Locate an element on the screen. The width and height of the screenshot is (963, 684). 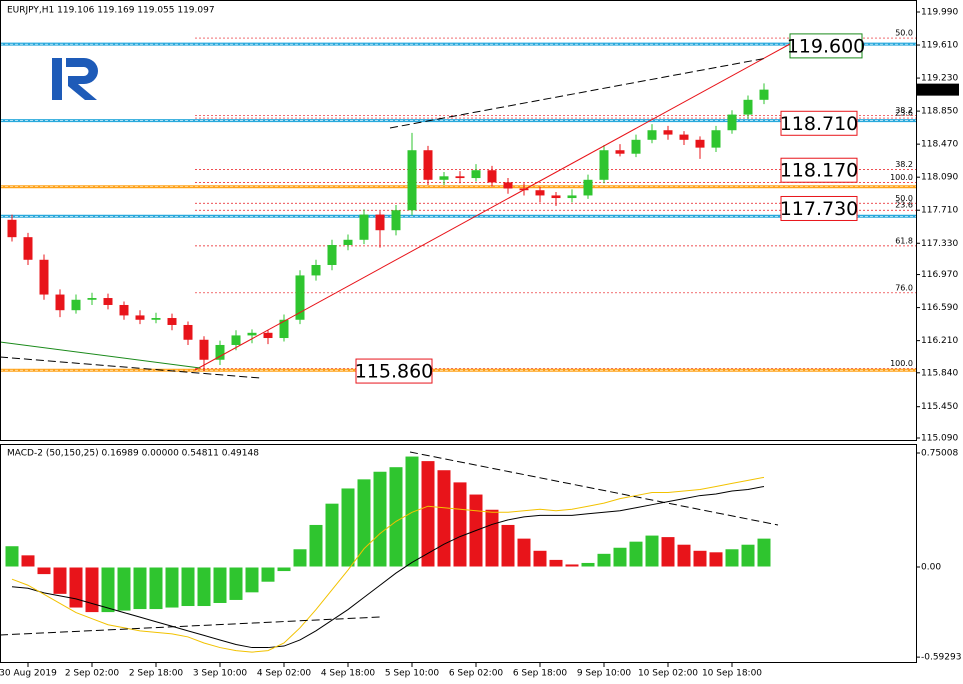
y-tick-label: 118.850 is located at coordinates (939, 112).